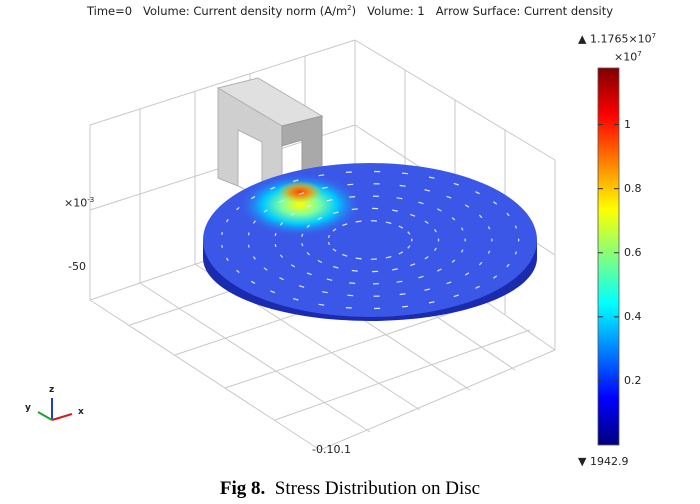 This screenshot has height=504, width=700. Describe the element at coordinates (617, 39) in the screenshot. I see `colorbar-max-label: ▲ 1.1765×107` at that location.